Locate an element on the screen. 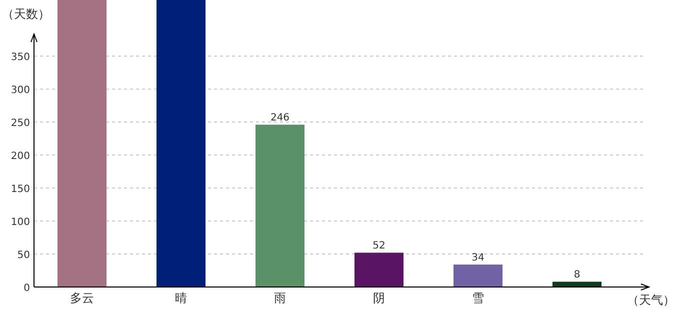  x-tick-label: 雨 is located at coordinates (280, 298).